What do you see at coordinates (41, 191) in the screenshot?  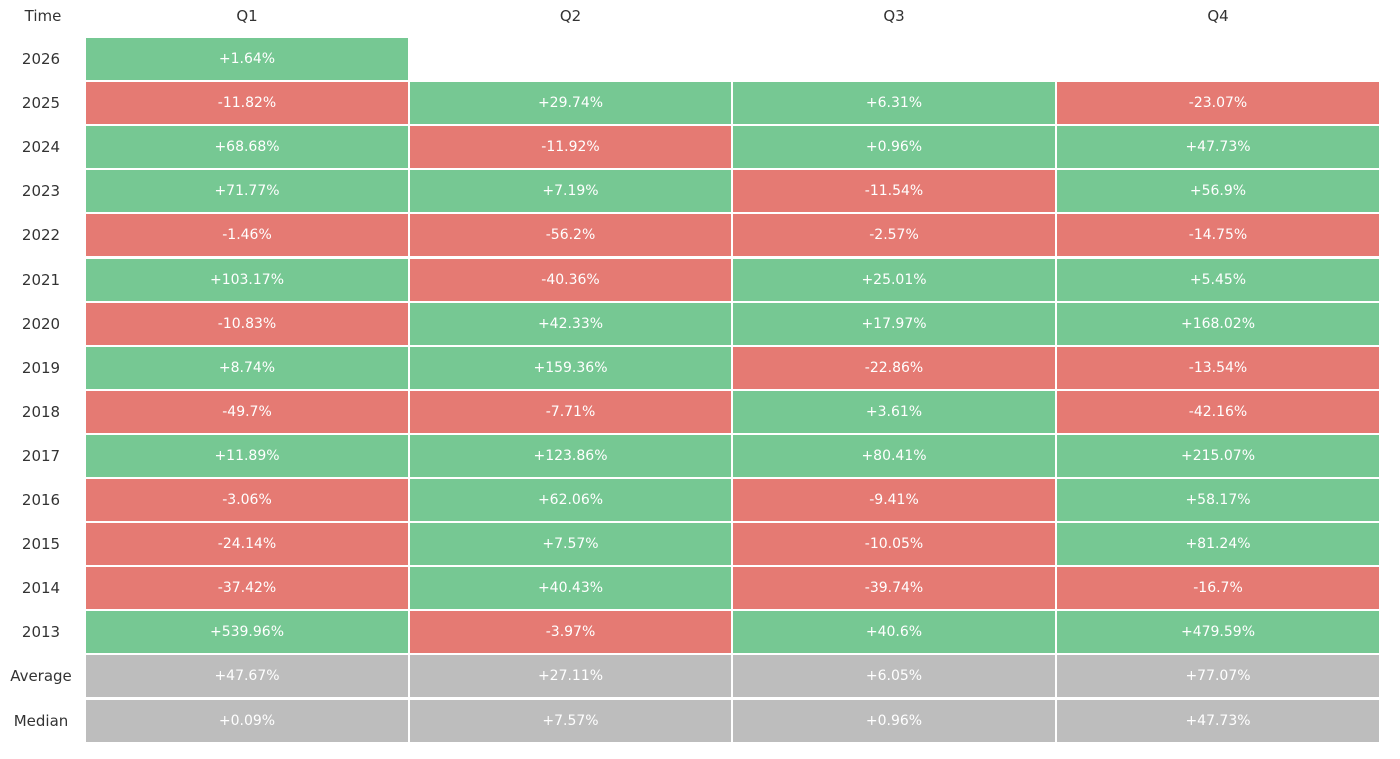 I see `row-label: 2023` at bounding box center [41, 191].